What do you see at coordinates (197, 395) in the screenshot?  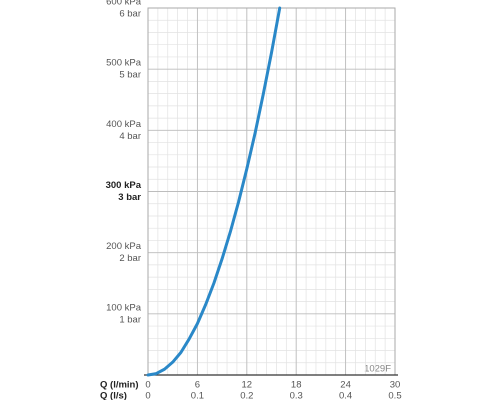 I see `x2-tick-label: 0.1` at bounding box center [197, 395].